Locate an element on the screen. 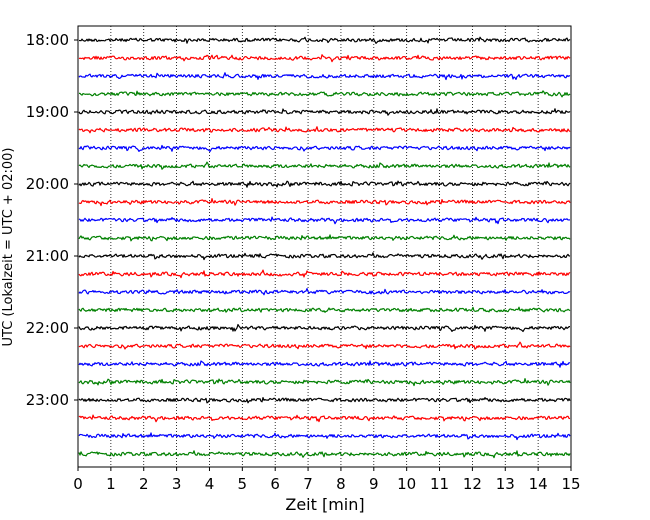  x-tick-label: 7 is located at coordinates (308, 484).